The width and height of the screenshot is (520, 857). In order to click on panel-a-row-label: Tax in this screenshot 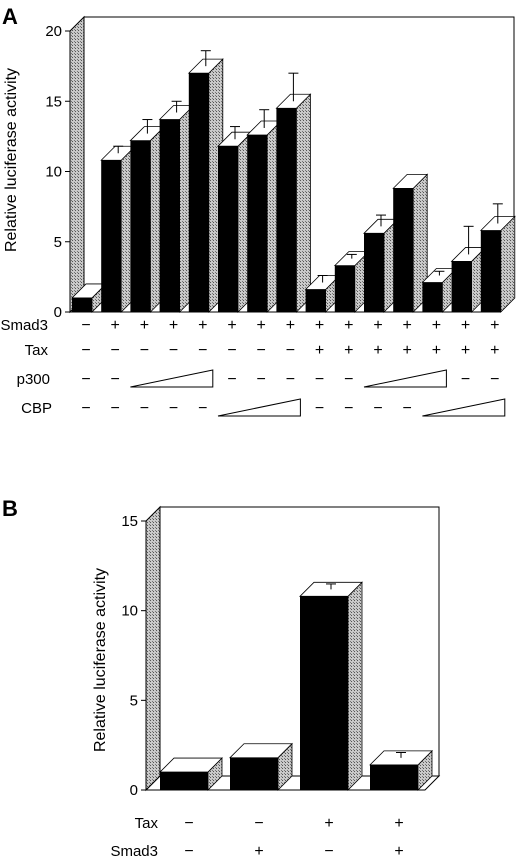, I will do `click(37, 350)`.